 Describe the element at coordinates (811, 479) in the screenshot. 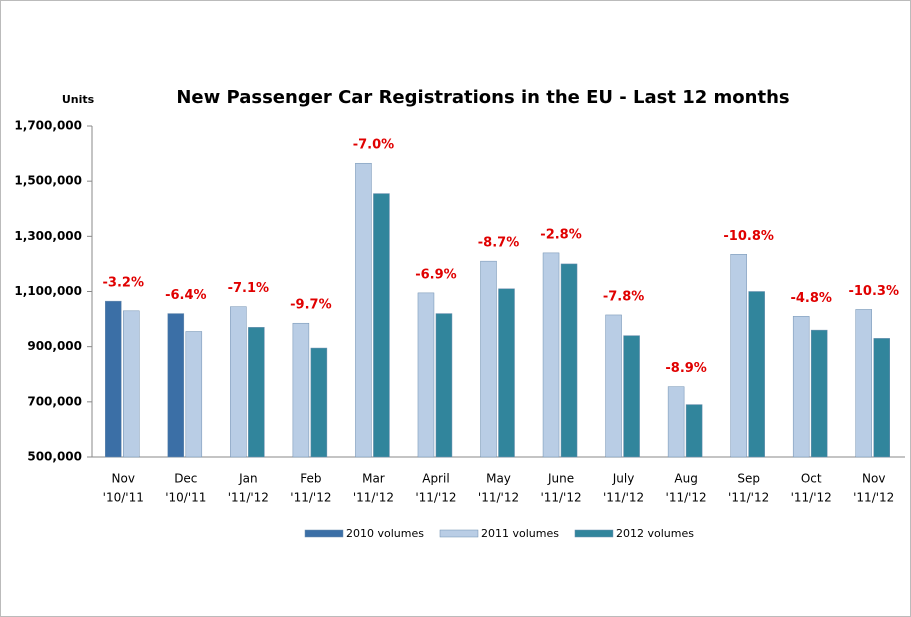

I see `x-tick-label: Oct` at that location.